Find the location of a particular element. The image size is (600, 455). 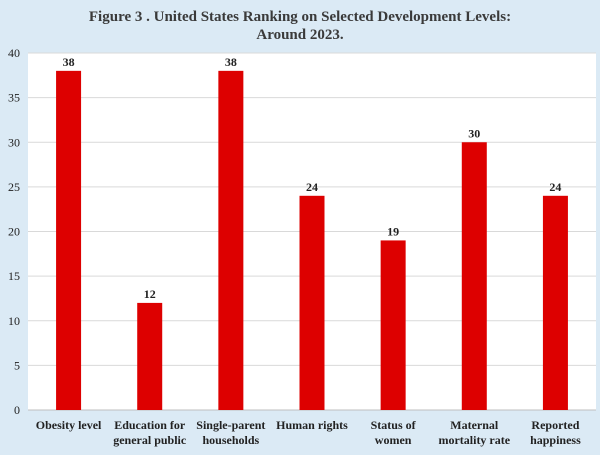

y-tick-label: 15 is located at coordinates (14, 276).